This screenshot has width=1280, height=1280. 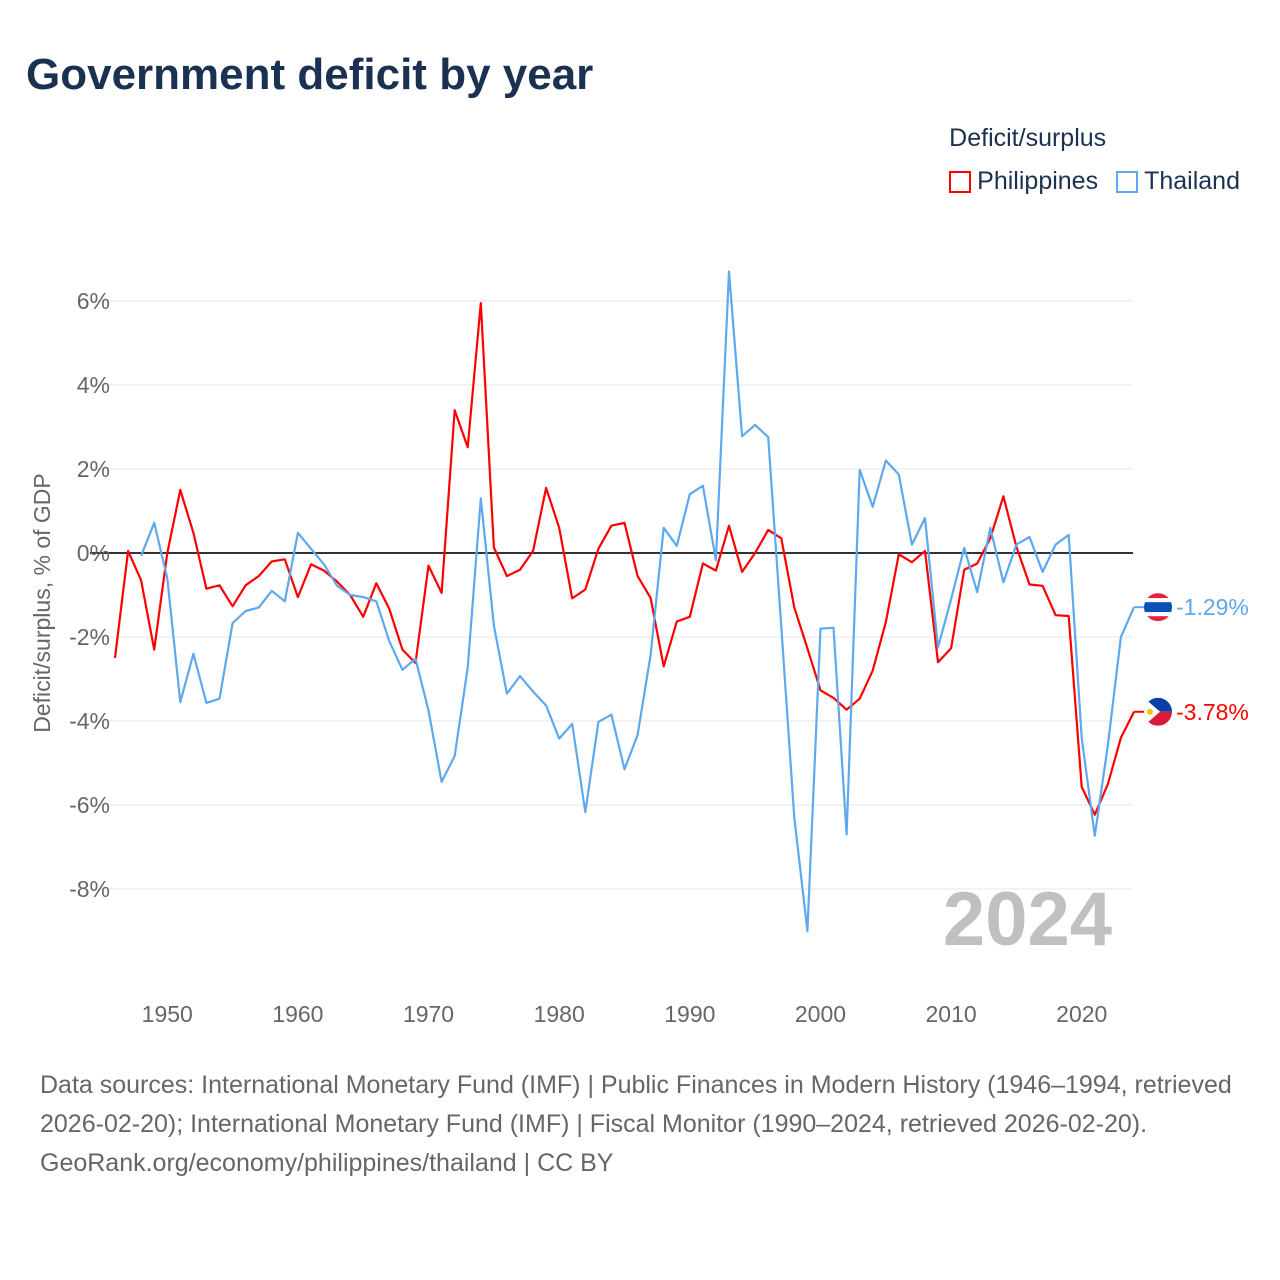 What do you see at coordinates (1027, 919) in the screenshot?
I see `year-watermark: 2024` at bounding box center [1027, 919].